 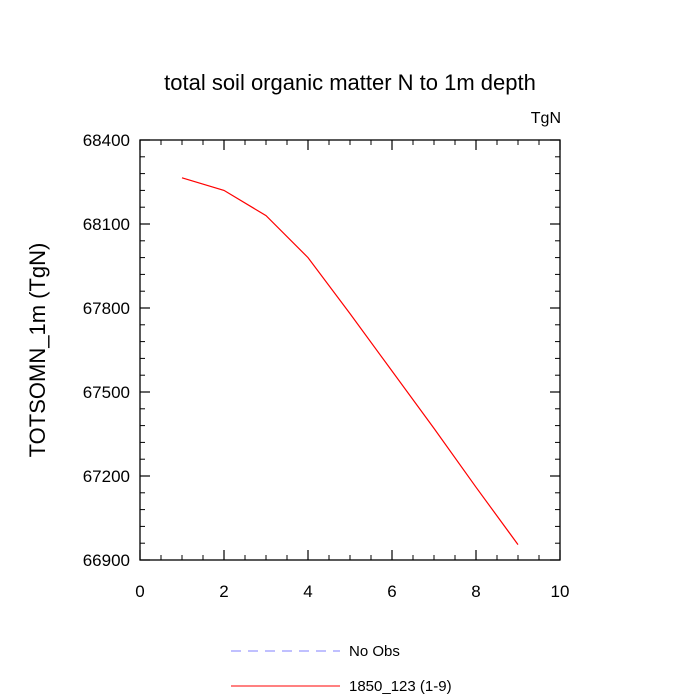 I want to click on x-tick-label: 2, so click(x=223, y=591).